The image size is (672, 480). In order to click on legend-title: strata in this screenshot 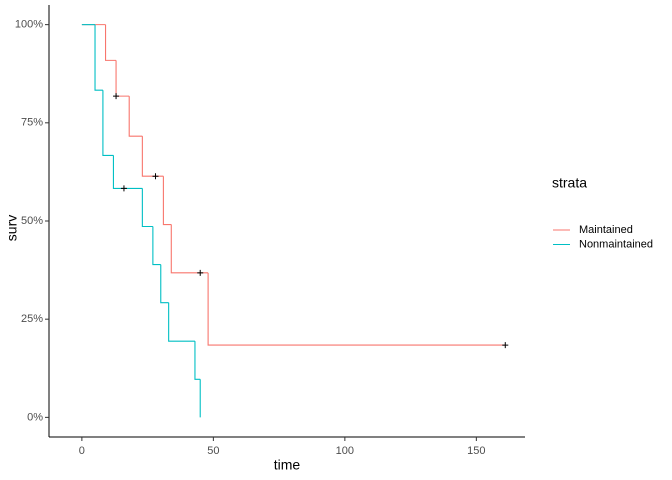, I will do `click(569, 183)`.